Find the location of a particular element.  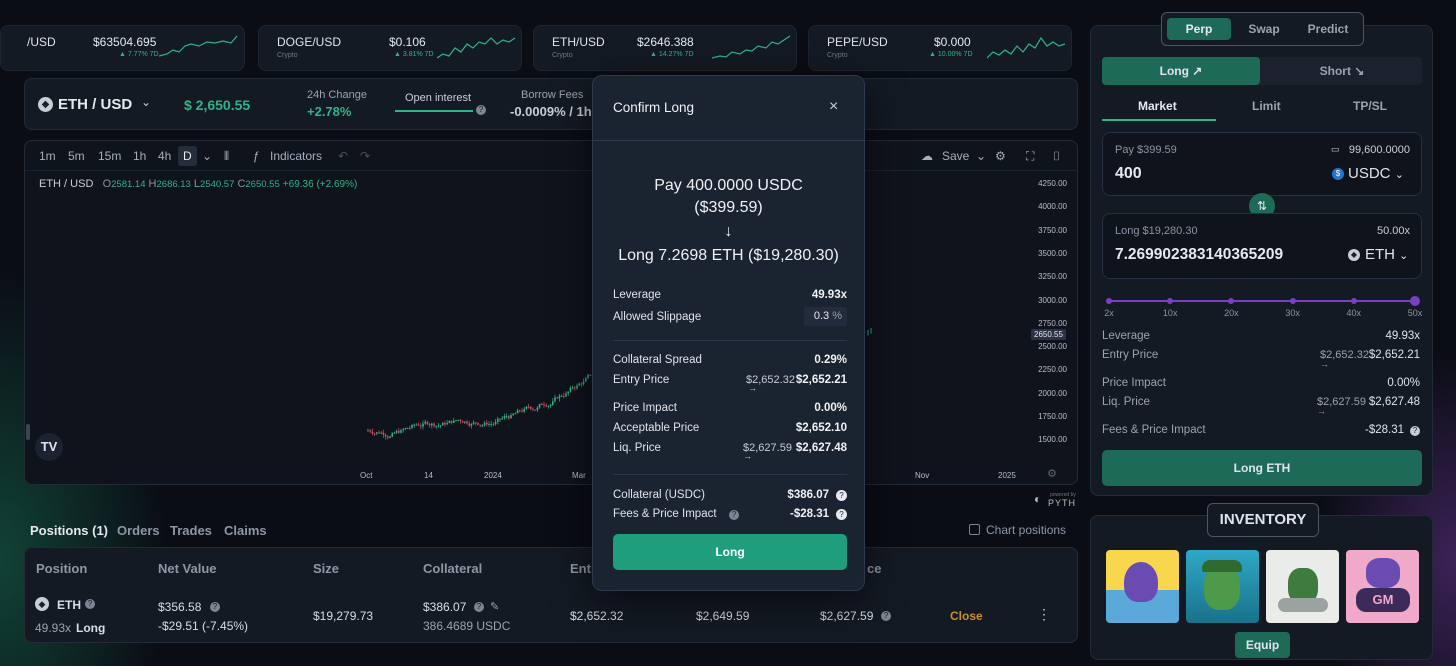

long-tab: Long ↗ is located at coordinates (1181, 71).